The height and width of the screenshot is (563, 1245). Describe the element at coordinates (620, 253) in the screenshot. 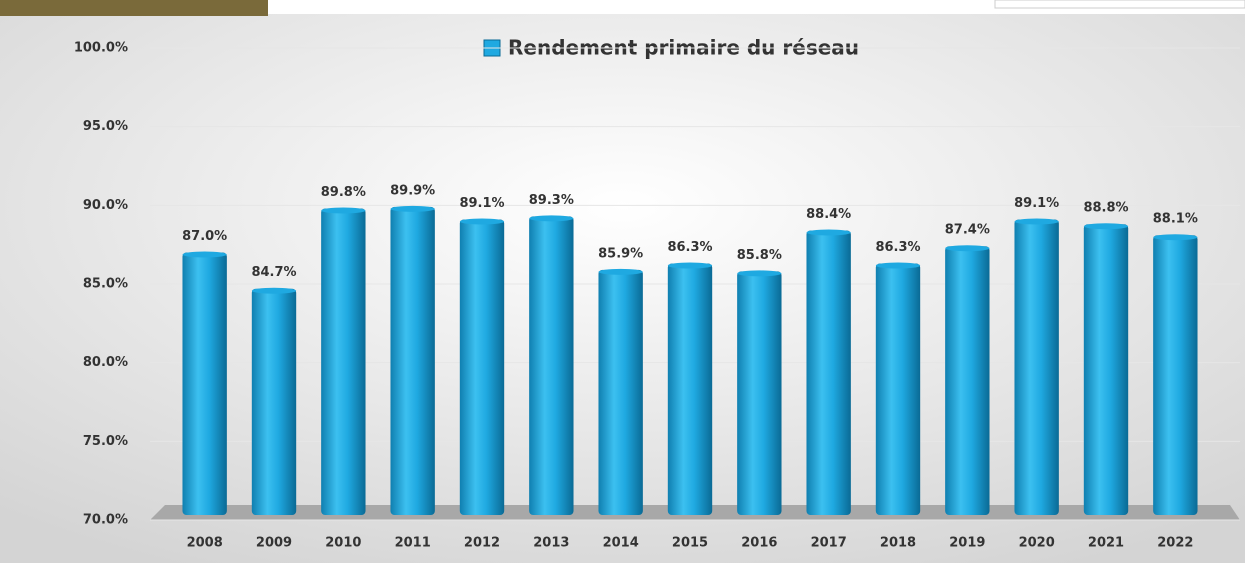

I see `value-label: 85.9%` at that location.